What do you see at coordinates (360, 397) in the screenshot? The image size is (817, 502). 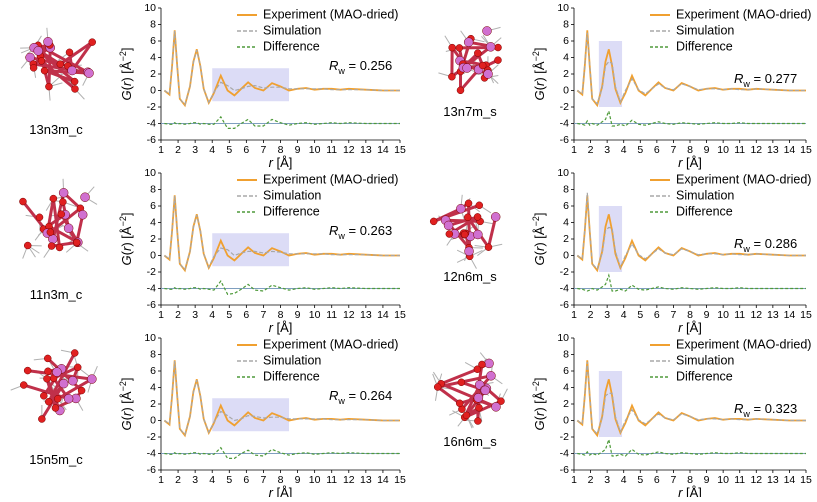 I see `annotation: Rw = 0.264` at bounding box center [360, 397].